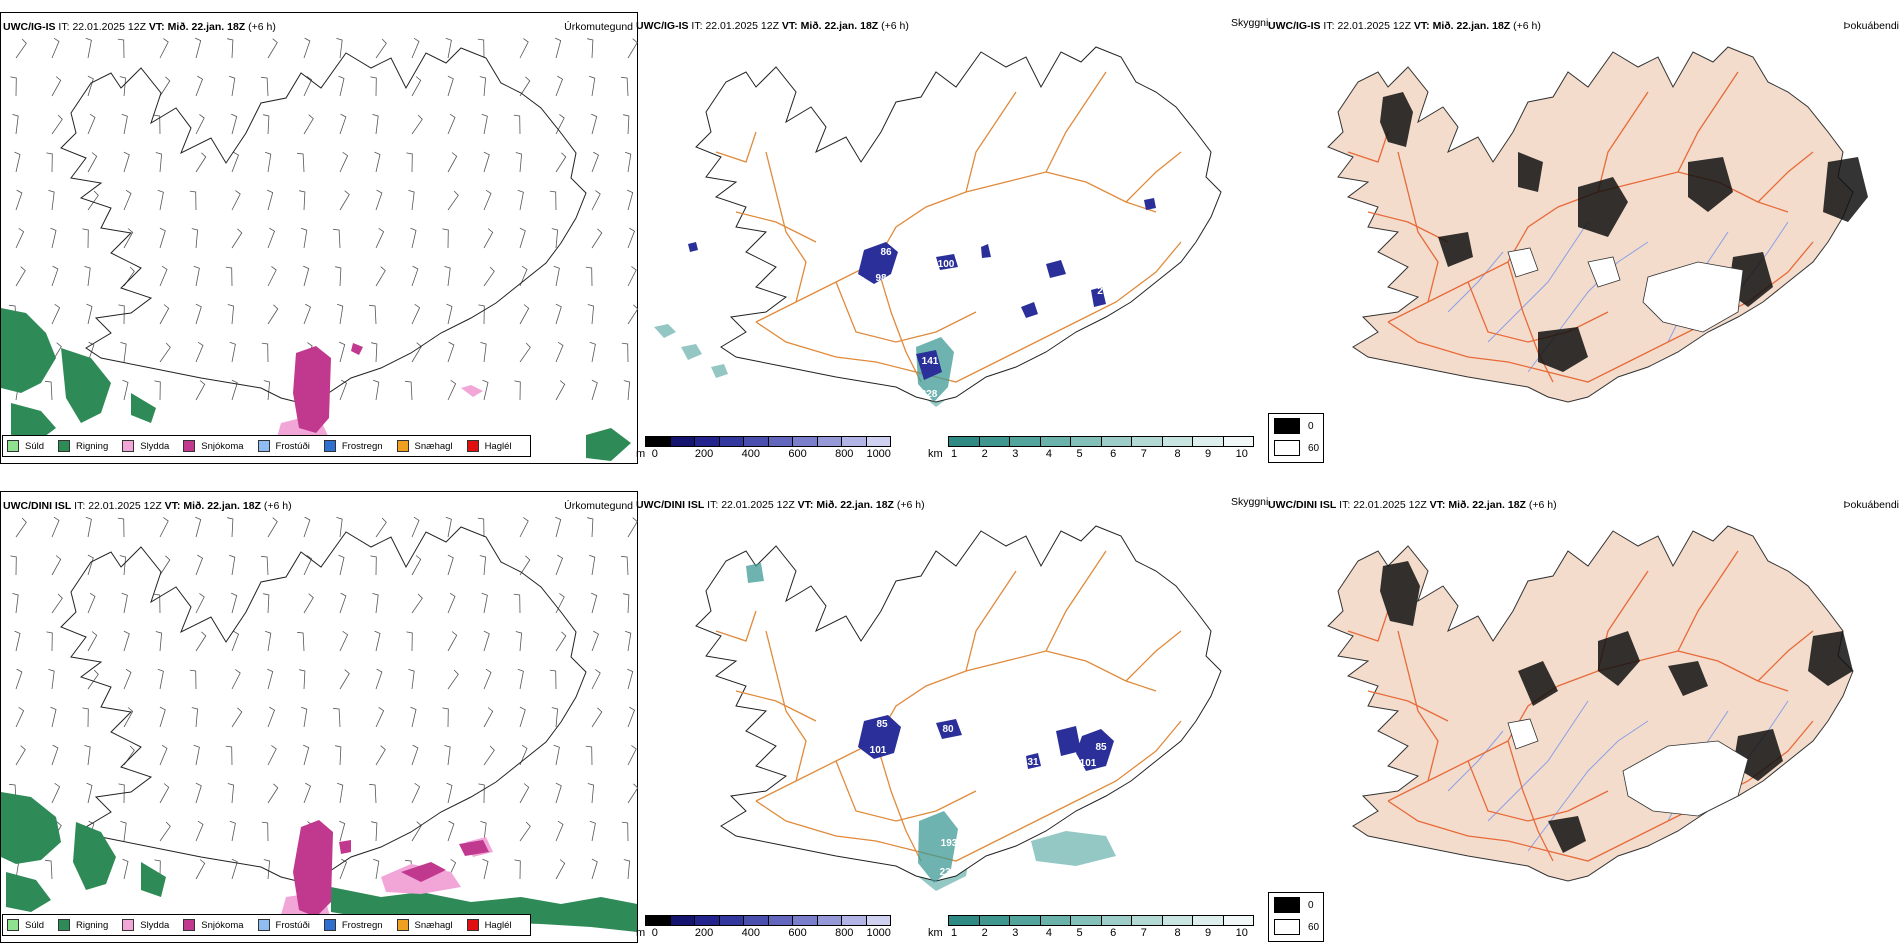  I want to click on colorbar-unit: m, so click(641, 454).